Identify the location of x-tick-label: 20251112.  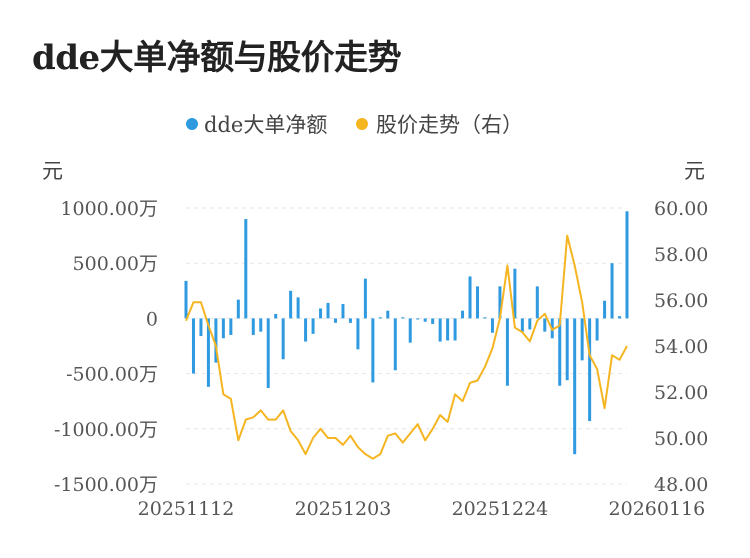
(186, 509).